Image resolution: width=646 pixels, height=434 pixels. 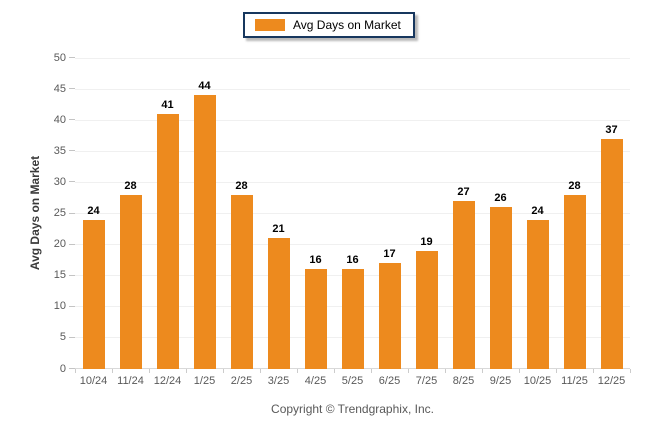 What do you see at coordinates (204, 381) in the screenshot?
I see `x-axis-tick-label: 1/25` at bounding box center [204, 381].